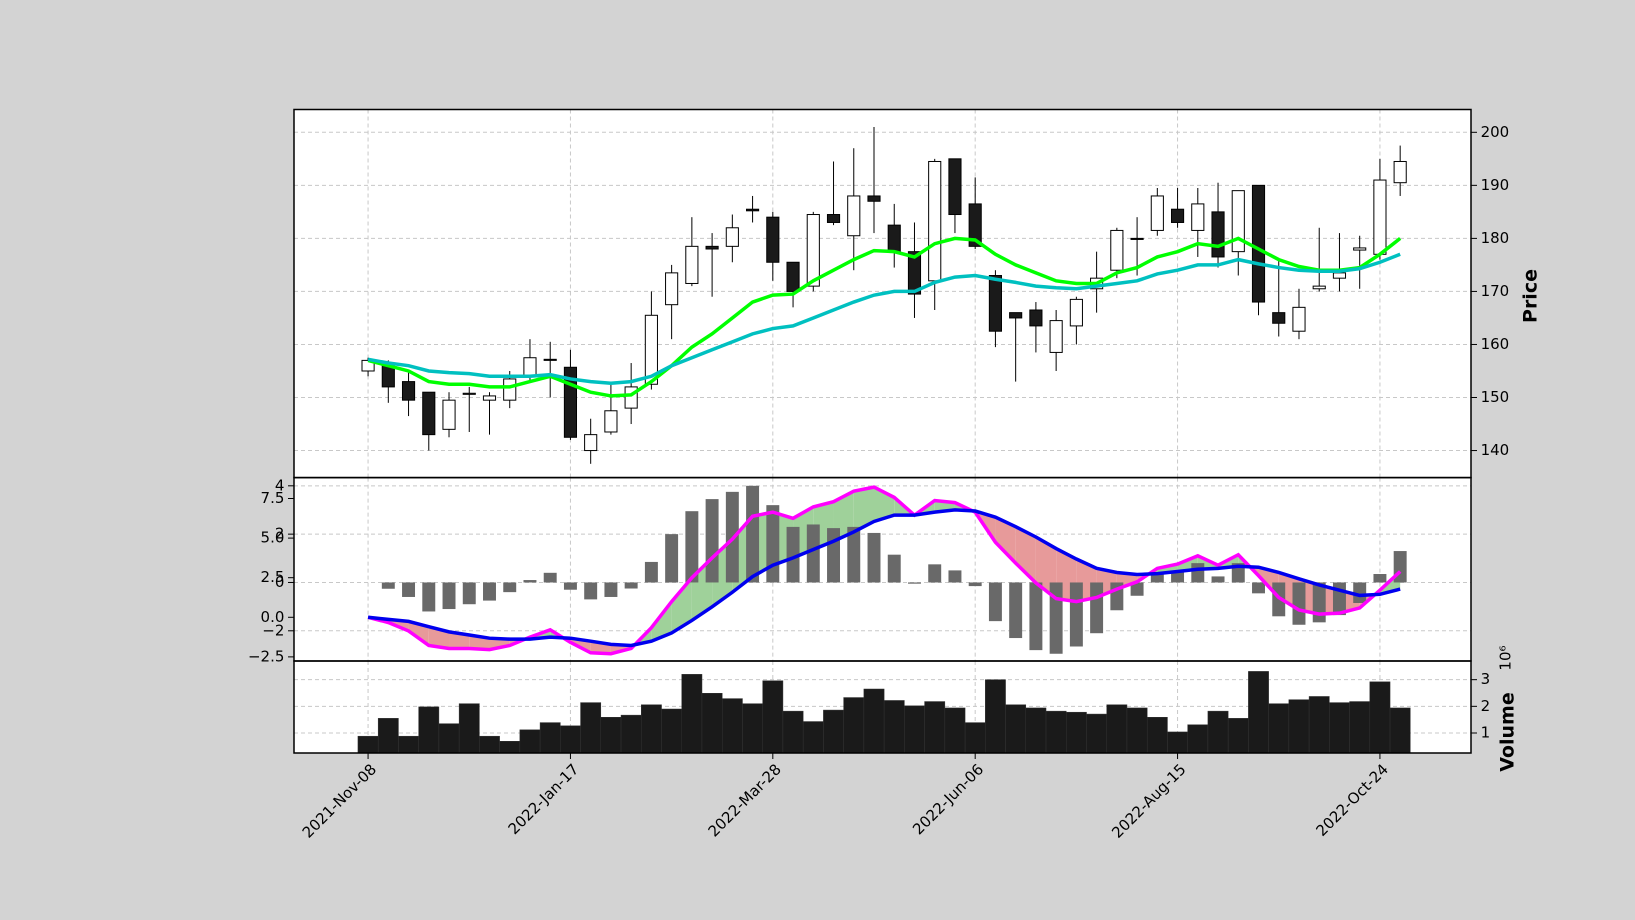  Describe the element at coordinates (1486, 679) in the screenshot. I see `y-tick-label: 3` at that location.